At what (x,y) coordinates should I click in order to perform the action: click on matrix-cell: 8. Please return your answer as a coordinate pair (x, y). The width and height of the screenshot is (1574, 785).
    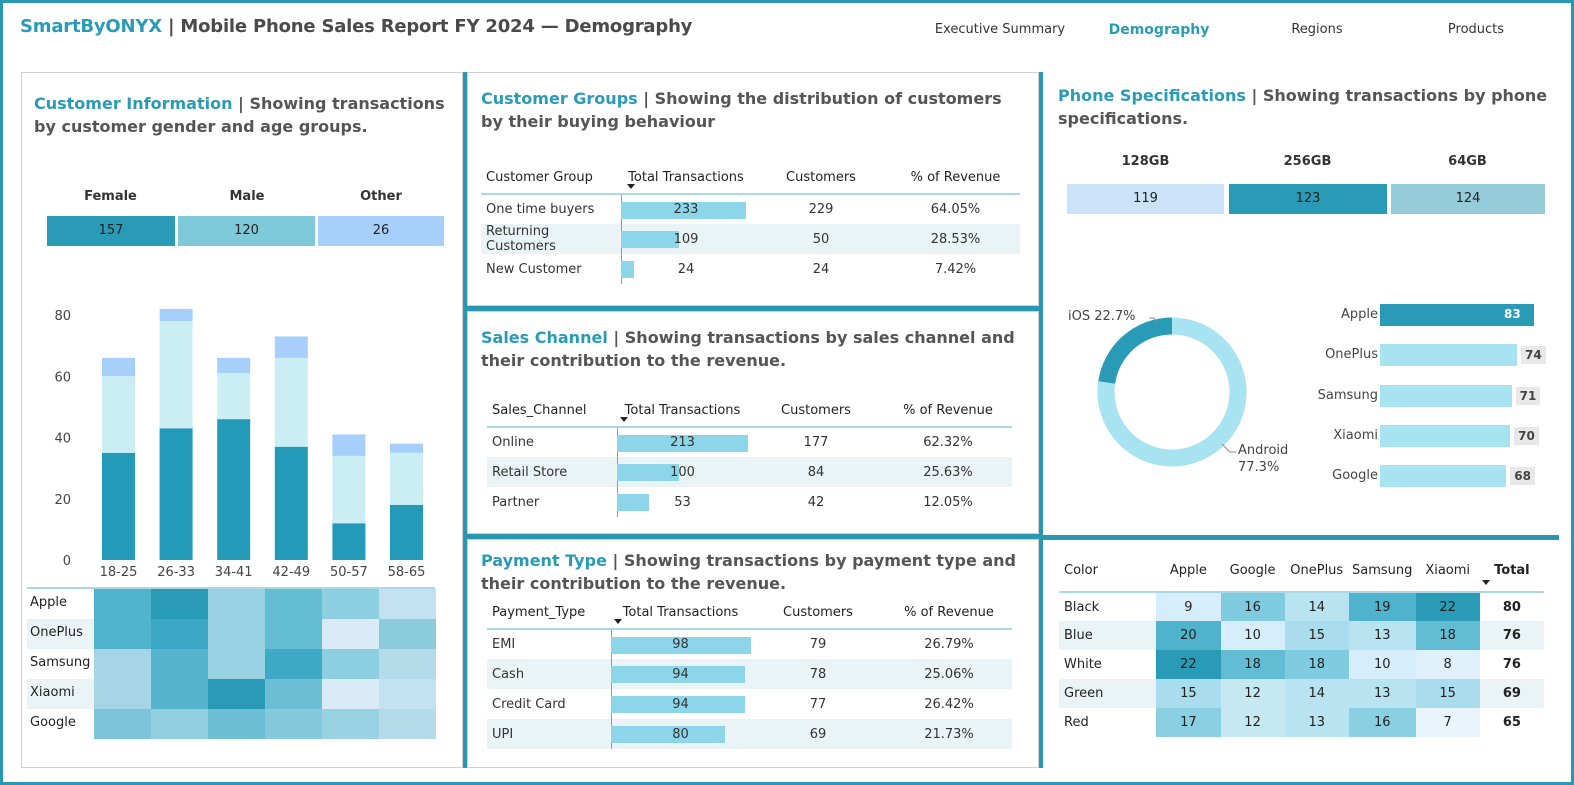
    Looking at the image, I should click on (1447, 664).